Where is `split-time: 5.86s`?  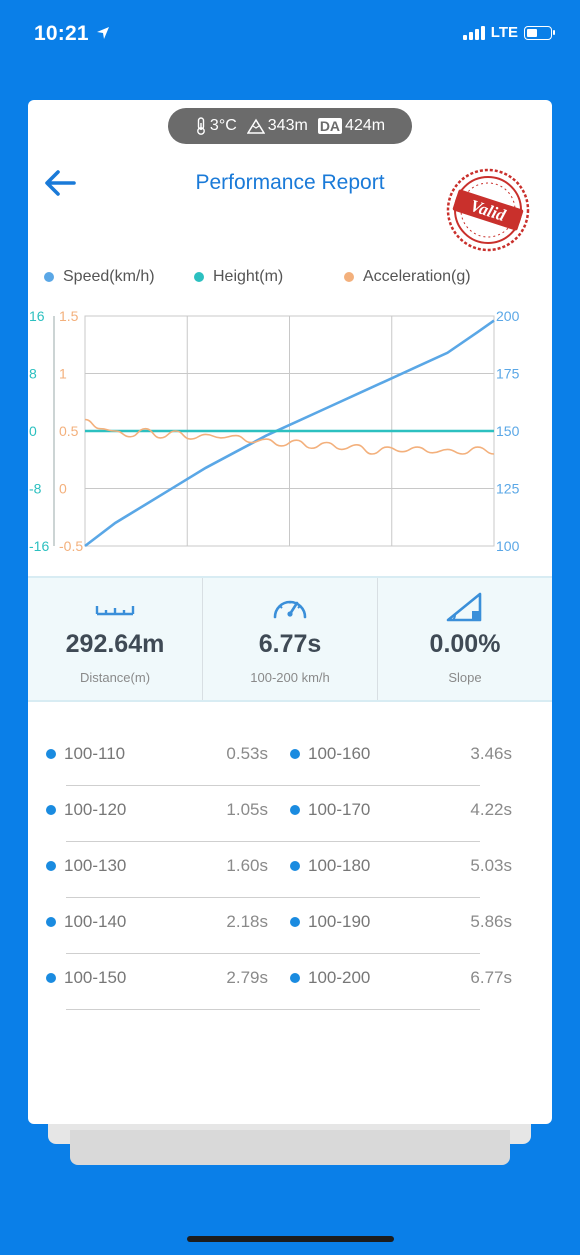
split-time: 5.86s is located at coordinates (491, 921).